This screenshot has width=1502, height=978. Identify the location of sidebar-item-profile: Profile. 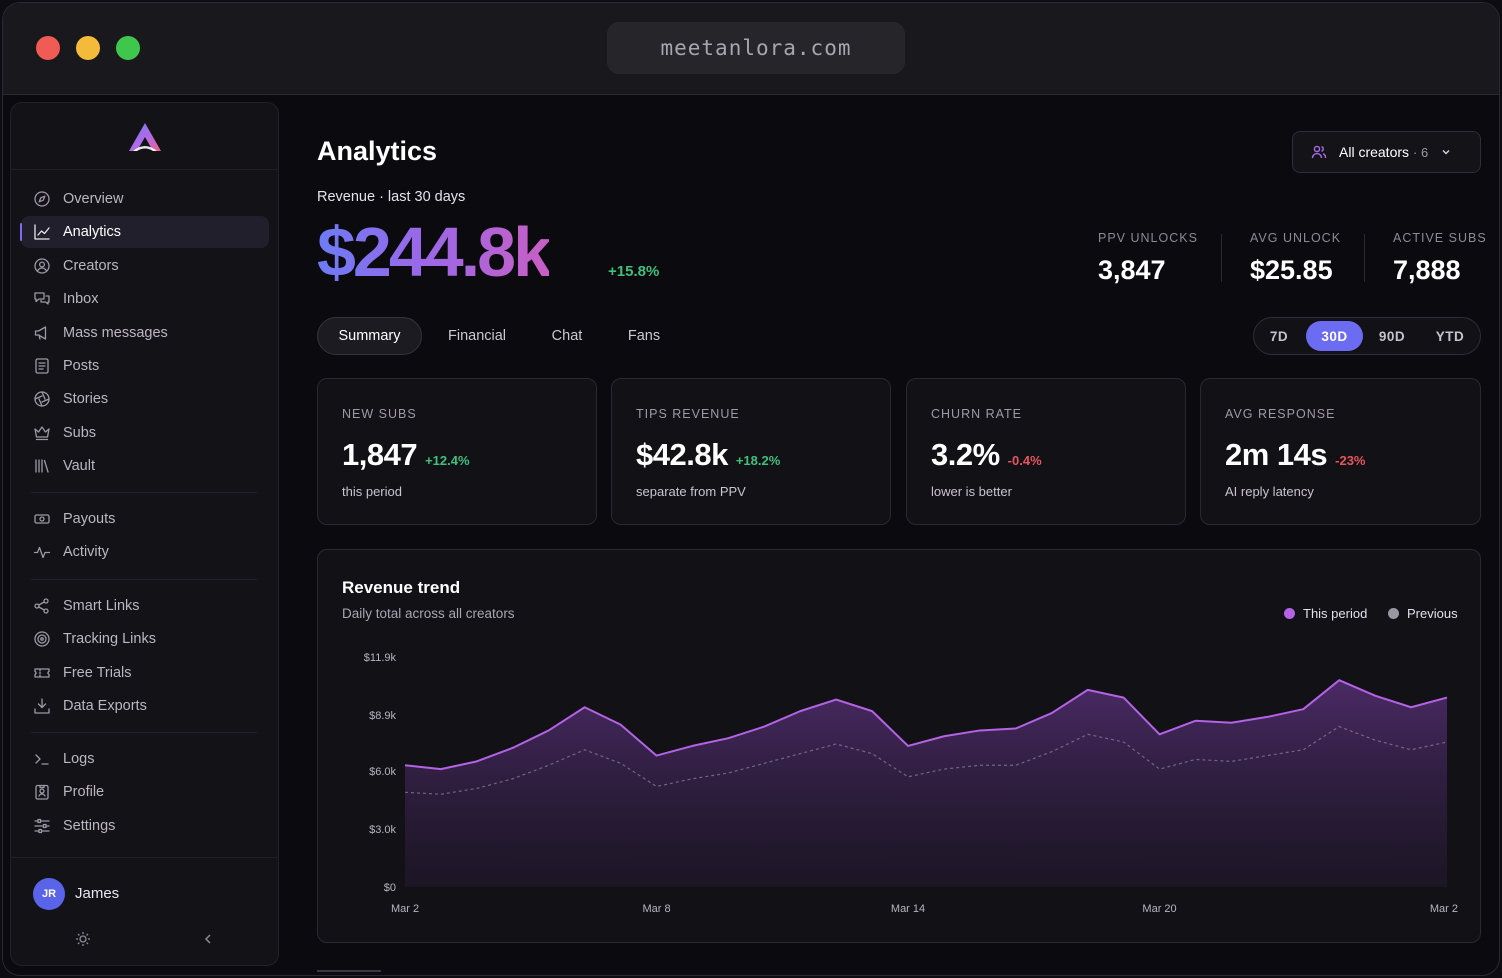
(145, 792).